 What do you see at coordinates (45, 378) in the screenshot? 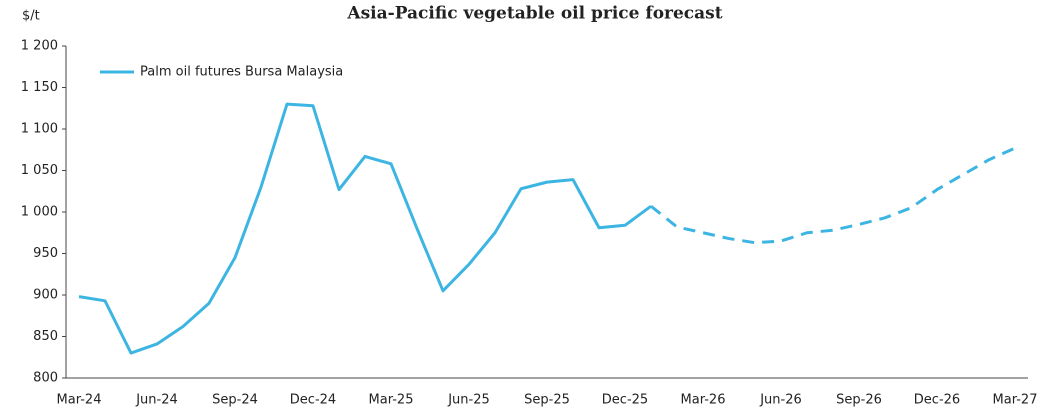
I see `y-tick-label: 800` at bounding box center [45, 378].